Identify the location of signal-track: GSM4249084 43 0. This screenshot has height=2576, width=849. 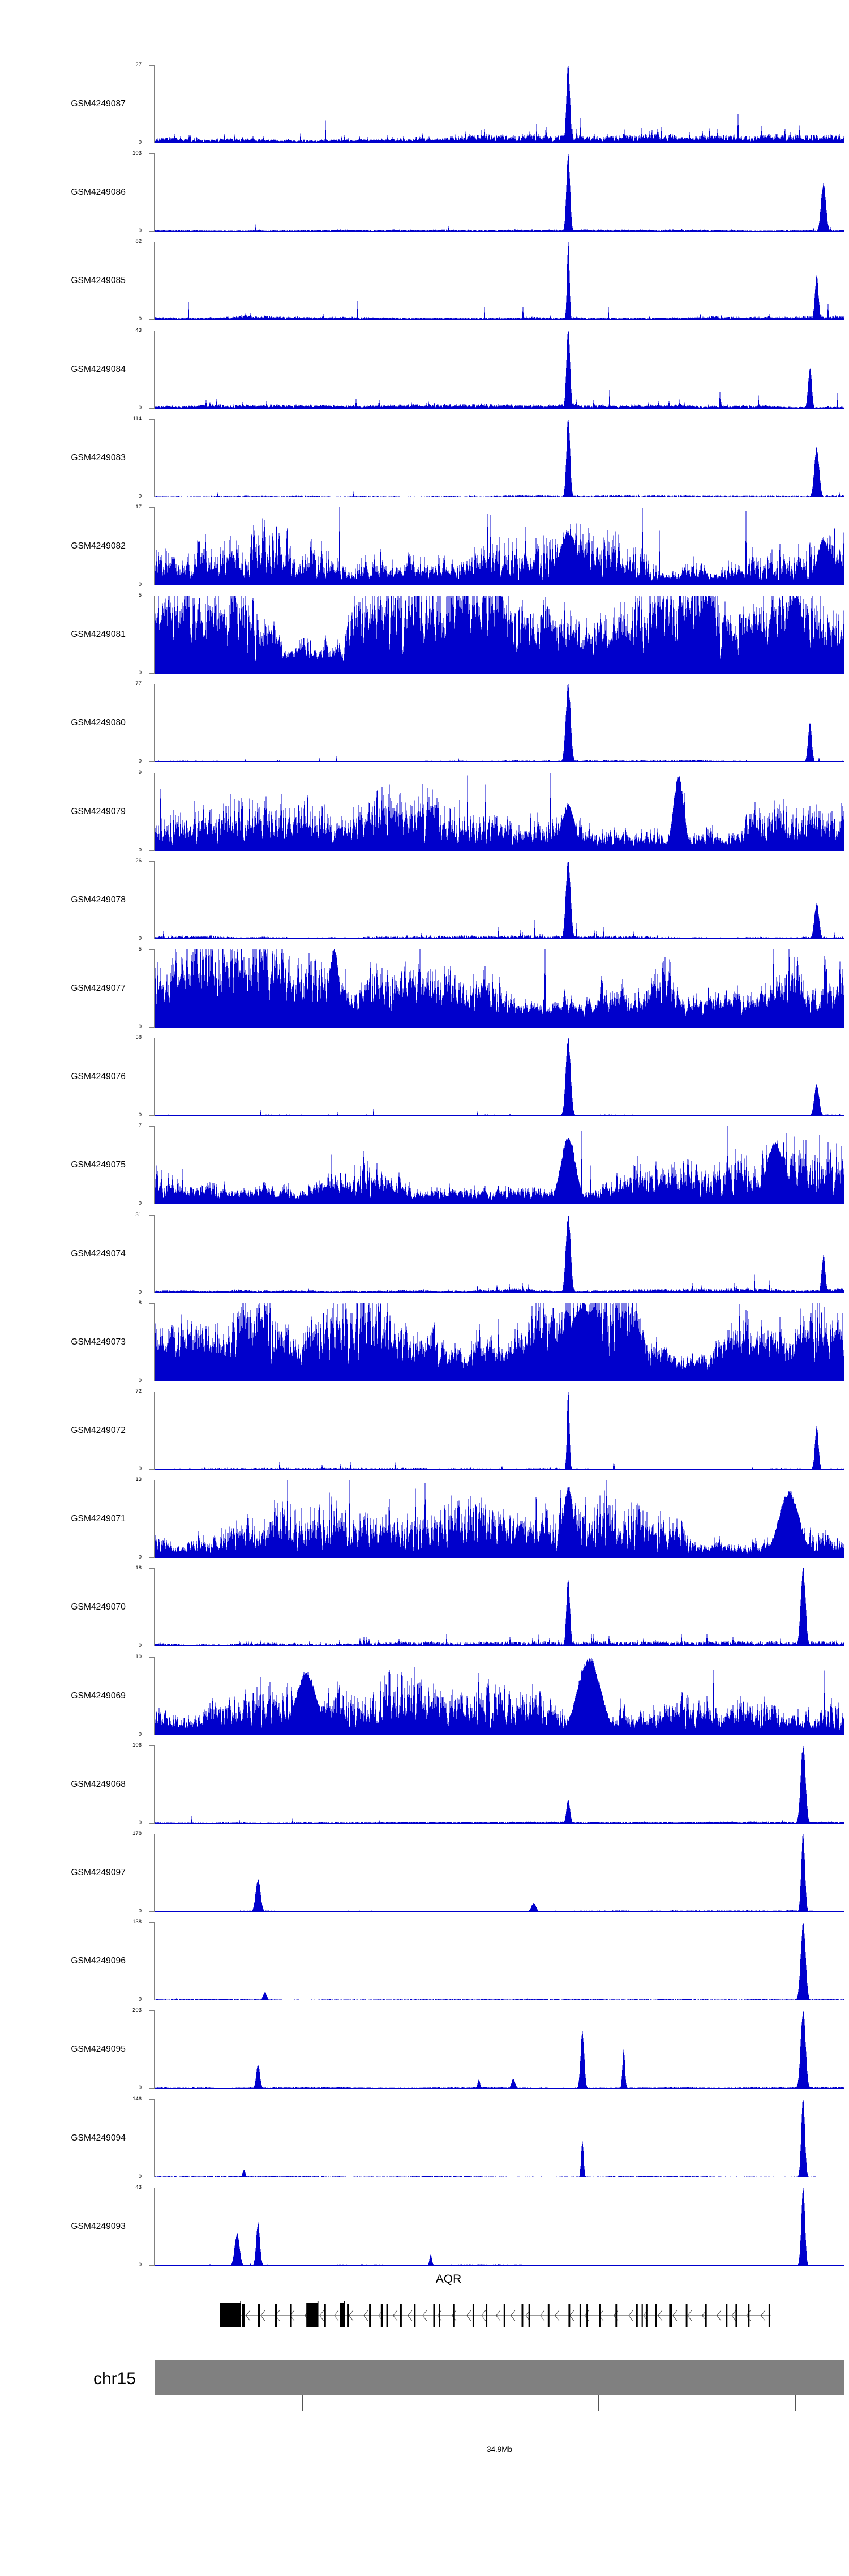
(424, 369).